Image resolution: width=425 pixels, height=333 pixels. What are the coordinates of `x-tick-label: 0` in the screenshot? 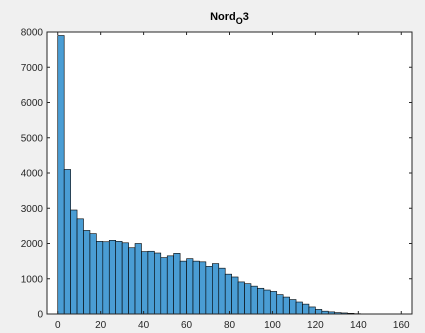 It's located at (58, 325).